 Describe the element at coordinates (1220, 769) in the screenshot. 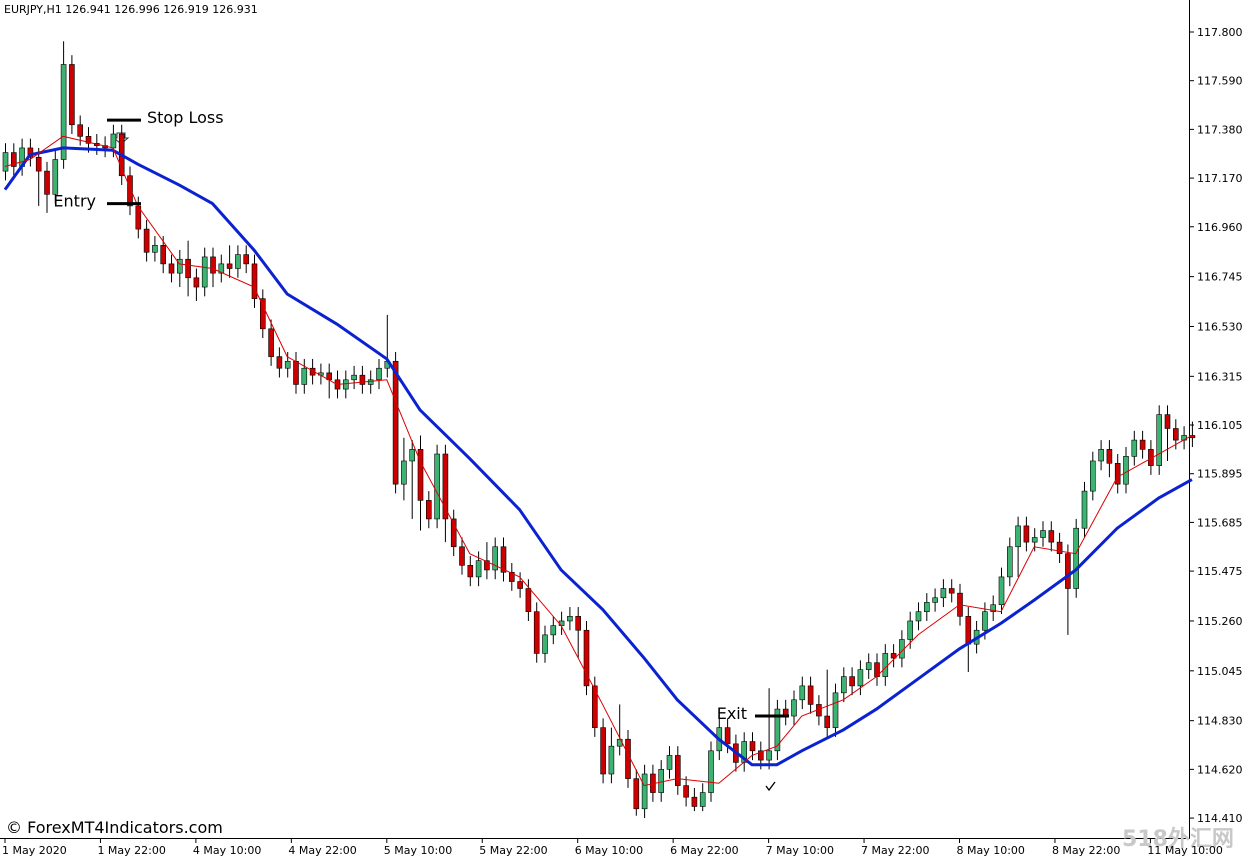

I see `y-tick-label: 114.620` at that location.